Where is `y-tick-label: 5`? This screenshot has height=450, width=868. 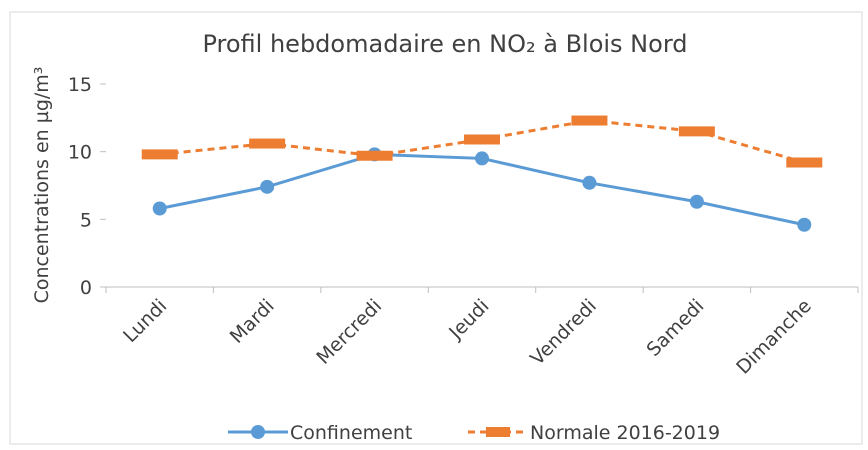
y-tick-label: 5 is located at coordinates (86, 220).